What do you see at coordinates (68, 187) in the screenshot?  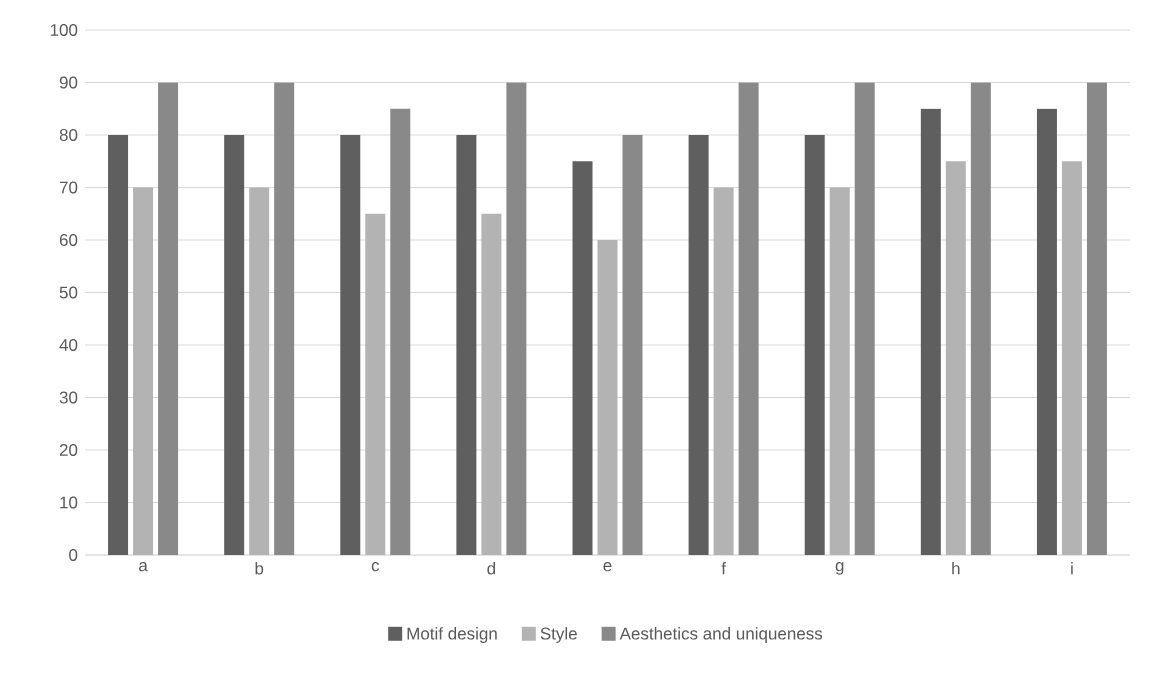 I see `y-tick-label: 70` at bounding box center [68, 187].